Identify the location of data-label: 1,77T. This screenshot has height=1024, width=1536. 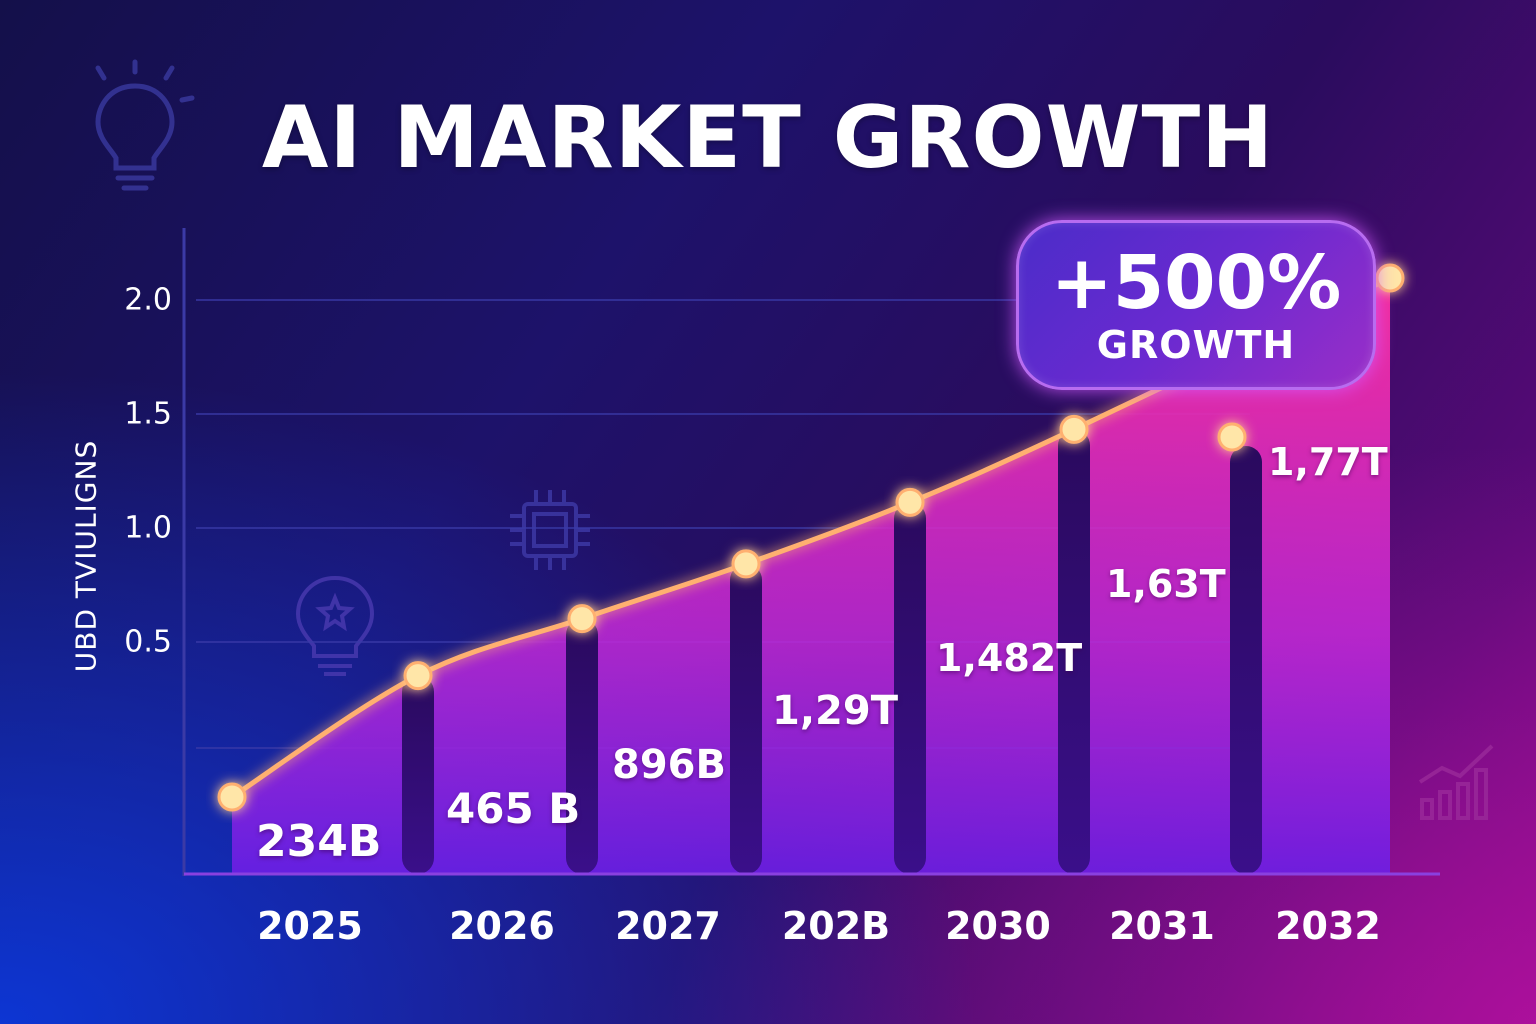
(1328, 462).